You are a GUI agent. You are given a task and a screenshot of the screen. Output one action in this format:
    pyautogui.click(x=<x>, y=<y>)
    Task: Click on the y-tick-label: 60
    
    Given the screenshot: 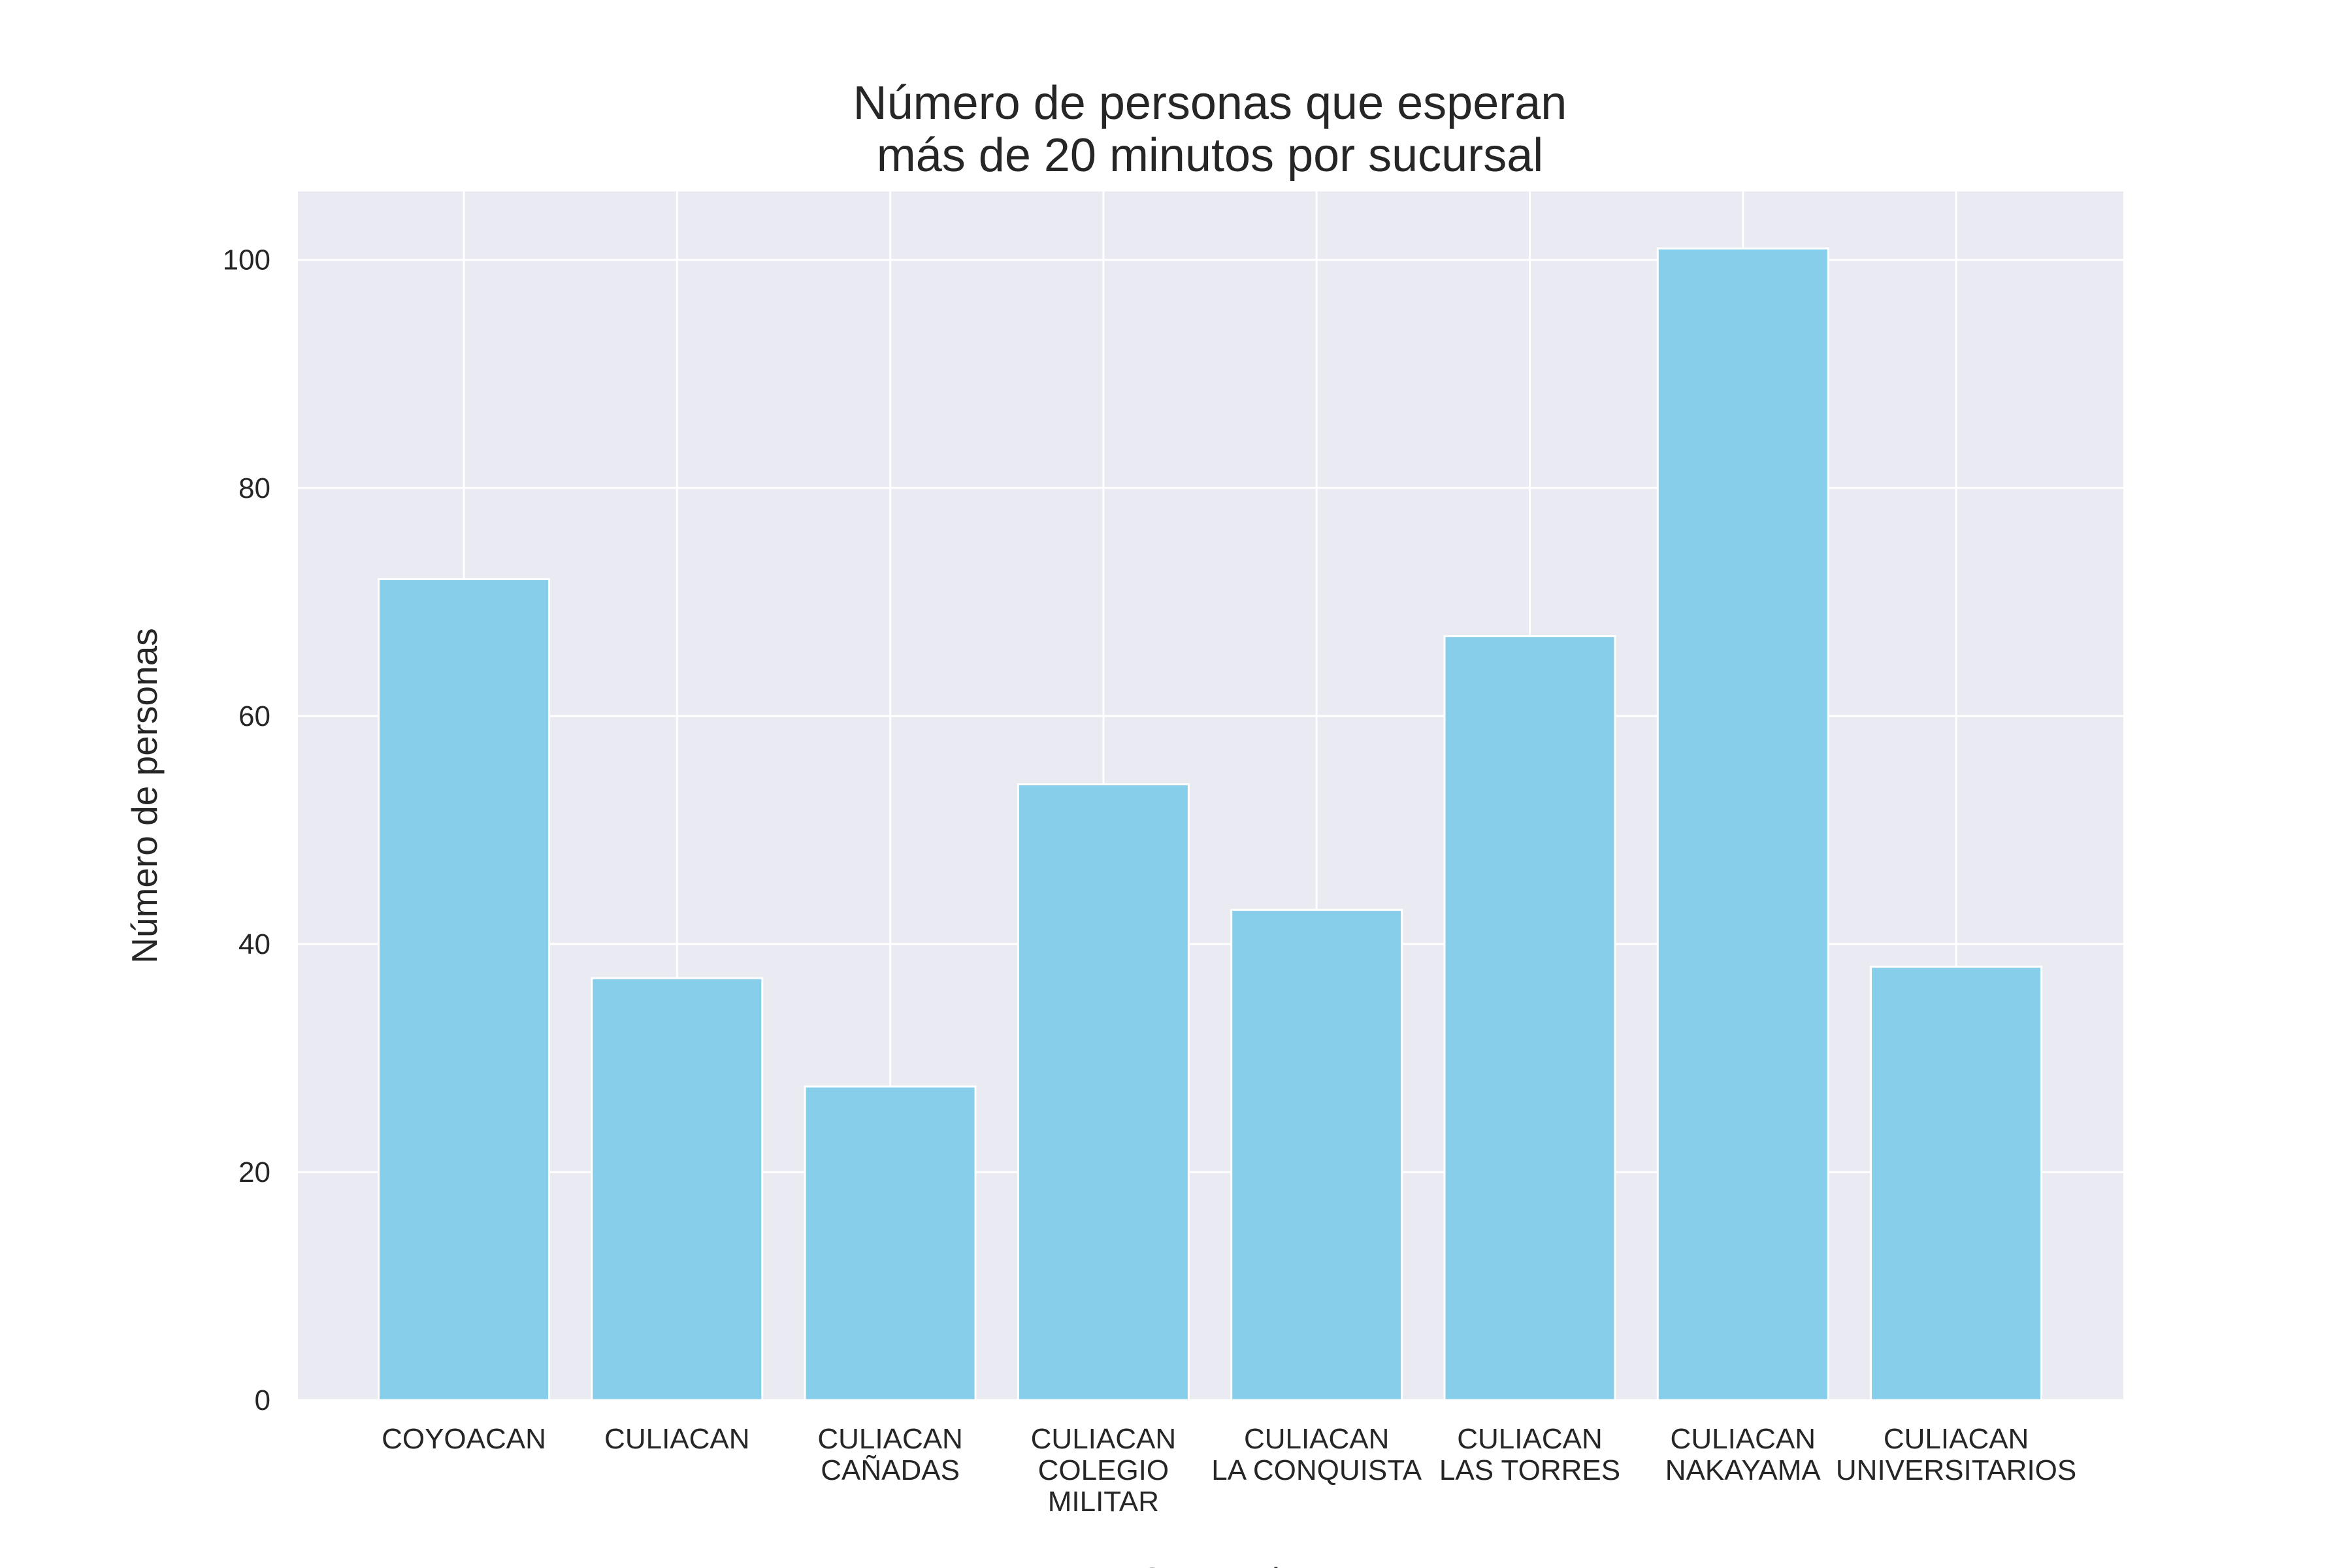 What is the action you would take?
    pyautogui.click(x=254, y=716)
    